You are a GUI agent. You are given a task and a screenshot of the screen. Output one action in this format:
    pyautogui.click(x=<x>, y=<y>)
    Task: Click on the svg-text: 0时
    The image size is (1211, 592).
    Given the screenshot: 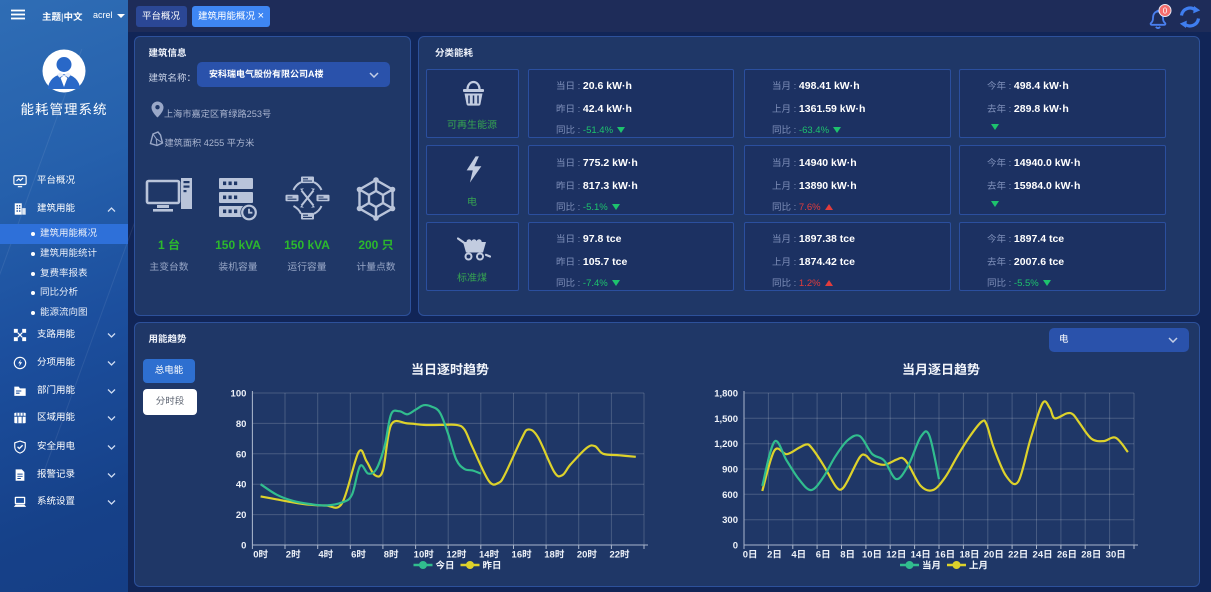 What is the action you would take?
    pyautogui.click(x=260, y=555)
    